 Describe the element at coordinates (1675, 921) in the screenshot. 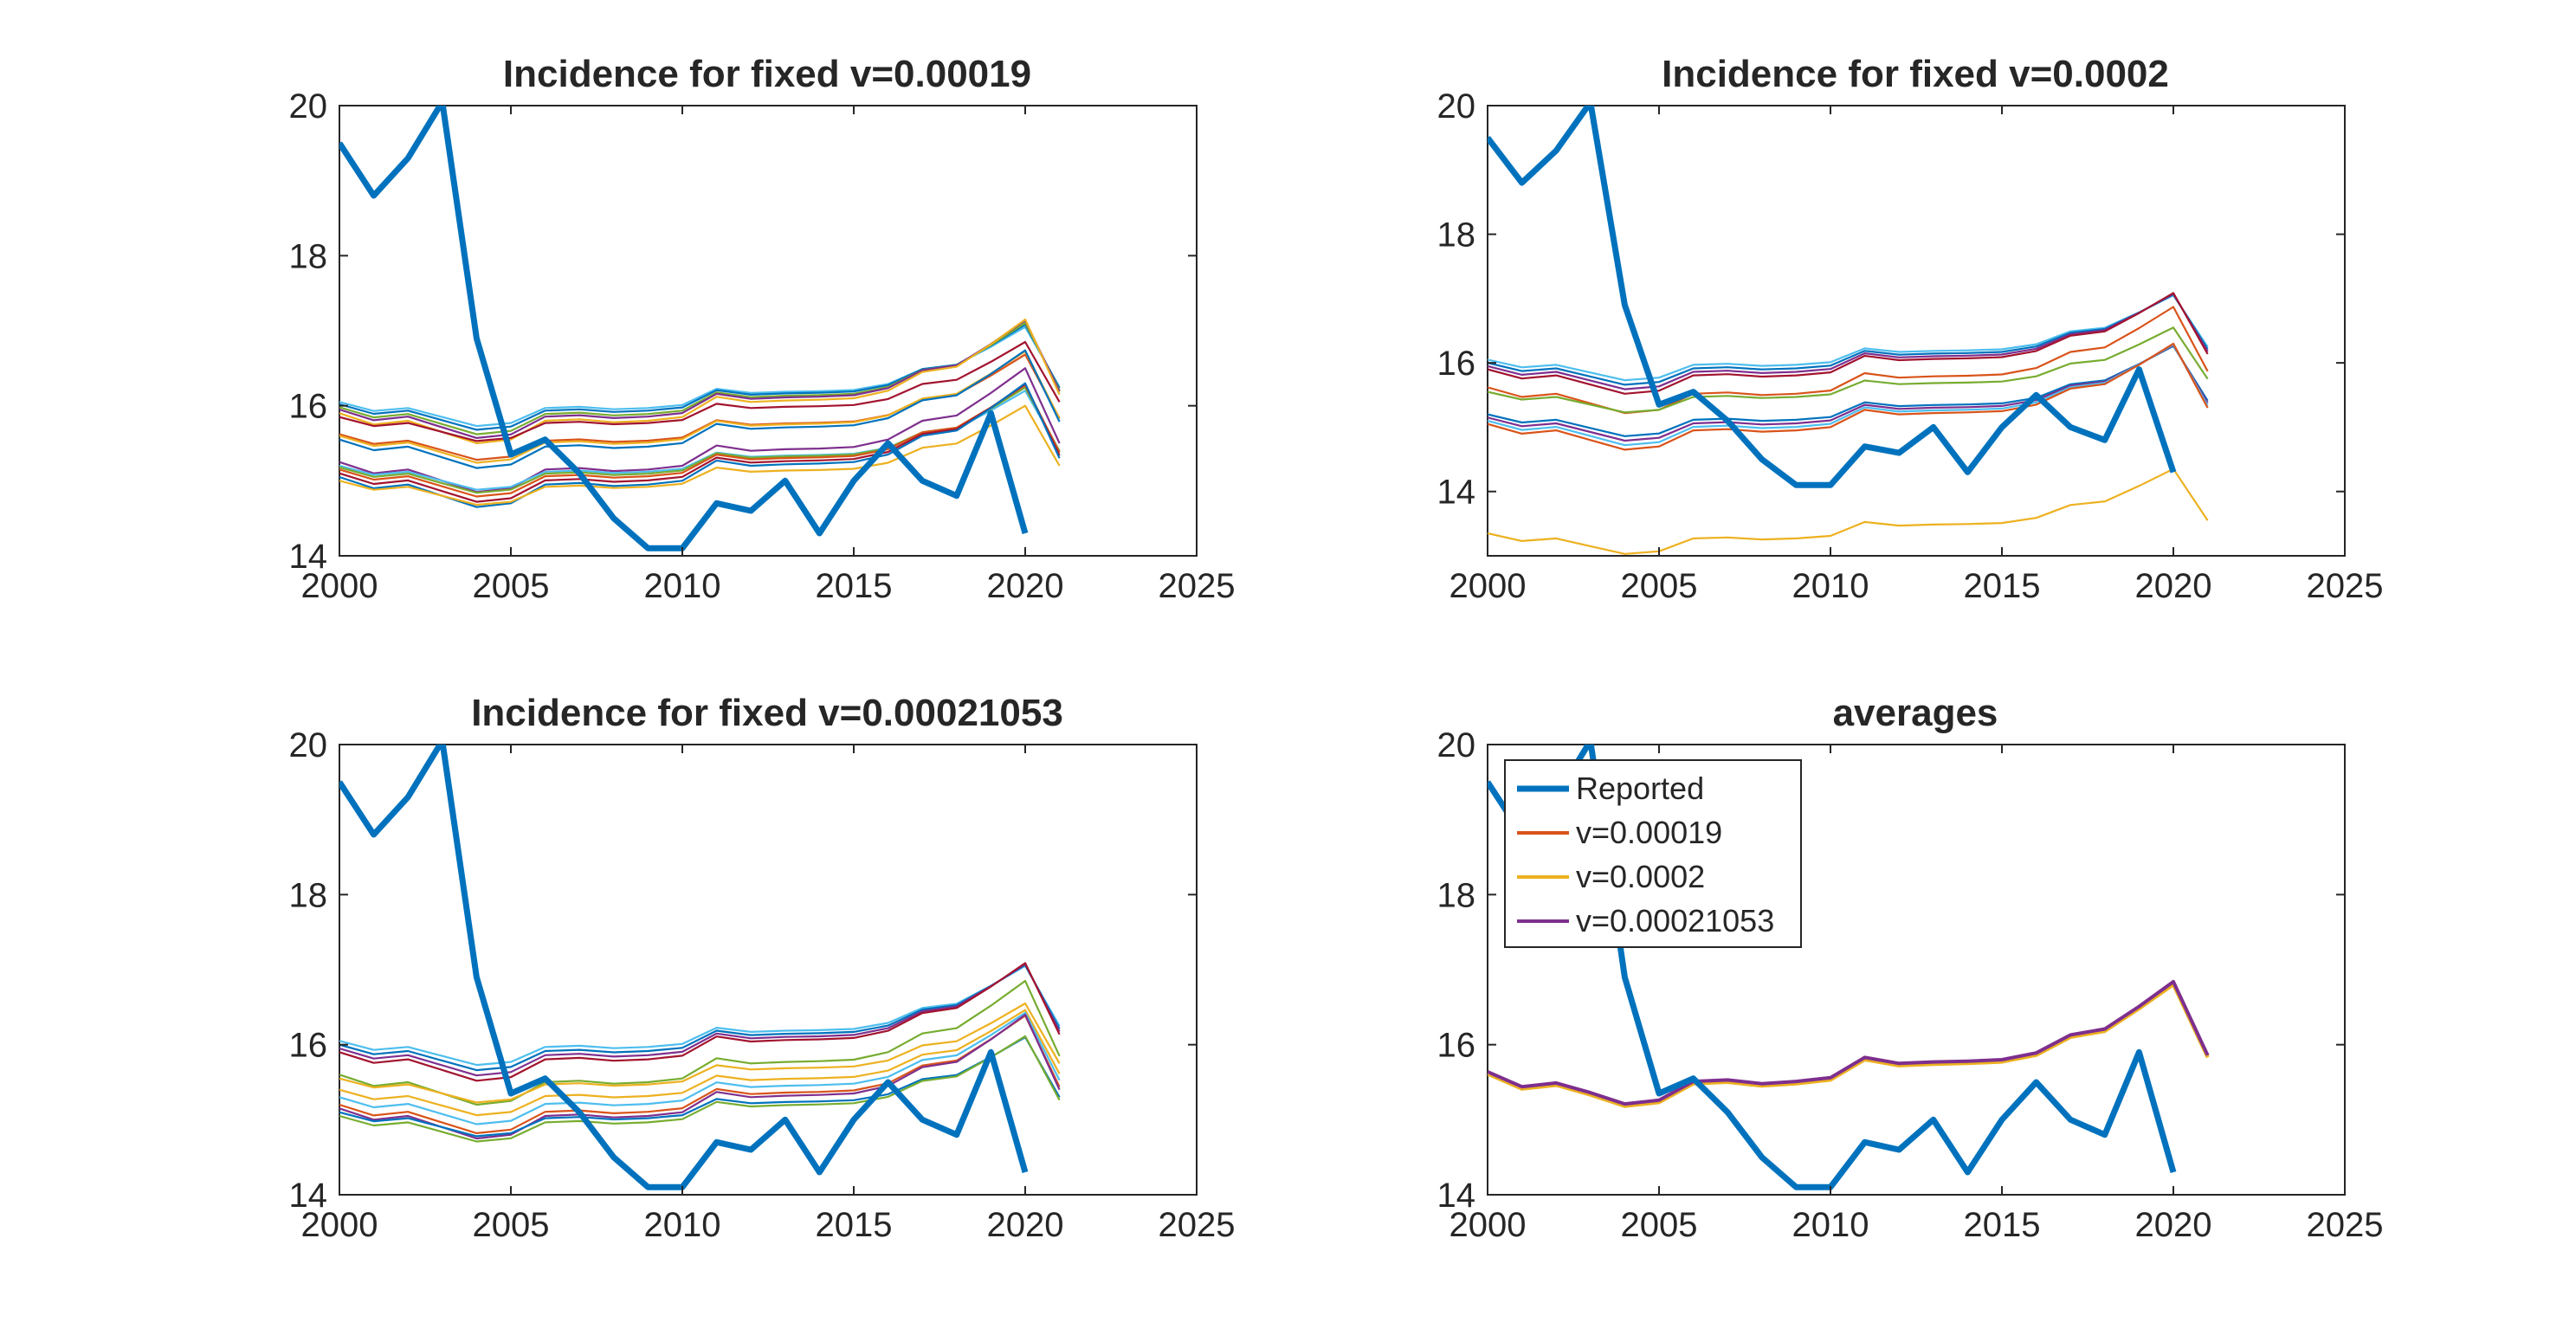

I see `legend-label-v-0.00021053: v=0.00021053` at that location.